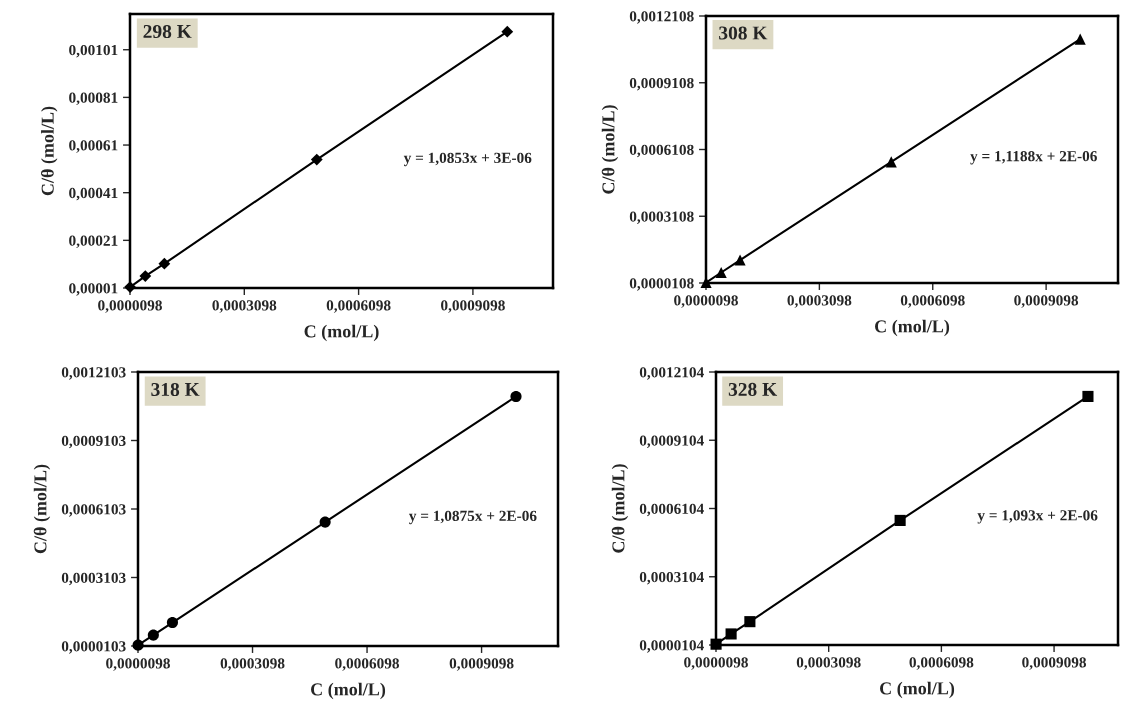  Describe the element at coordinates (661, 151) in the screenshot. I see `y-tick-label: 0,0006108` at that location.